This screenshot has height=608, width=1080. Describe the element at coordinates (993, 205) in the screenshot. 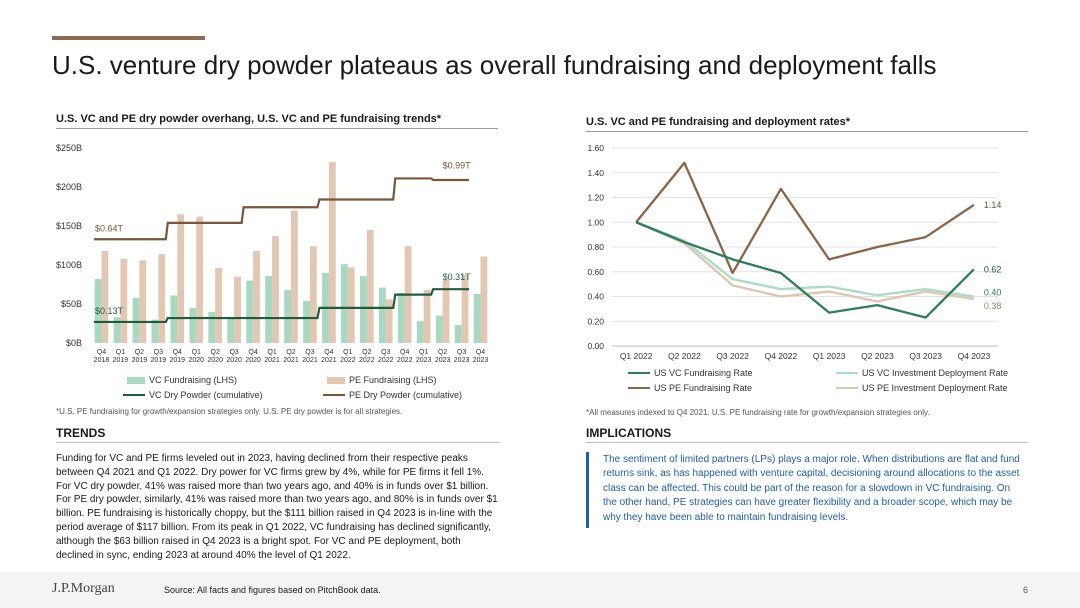

I see `end-label-pe-fundraising-rate: 1.14` at that location.